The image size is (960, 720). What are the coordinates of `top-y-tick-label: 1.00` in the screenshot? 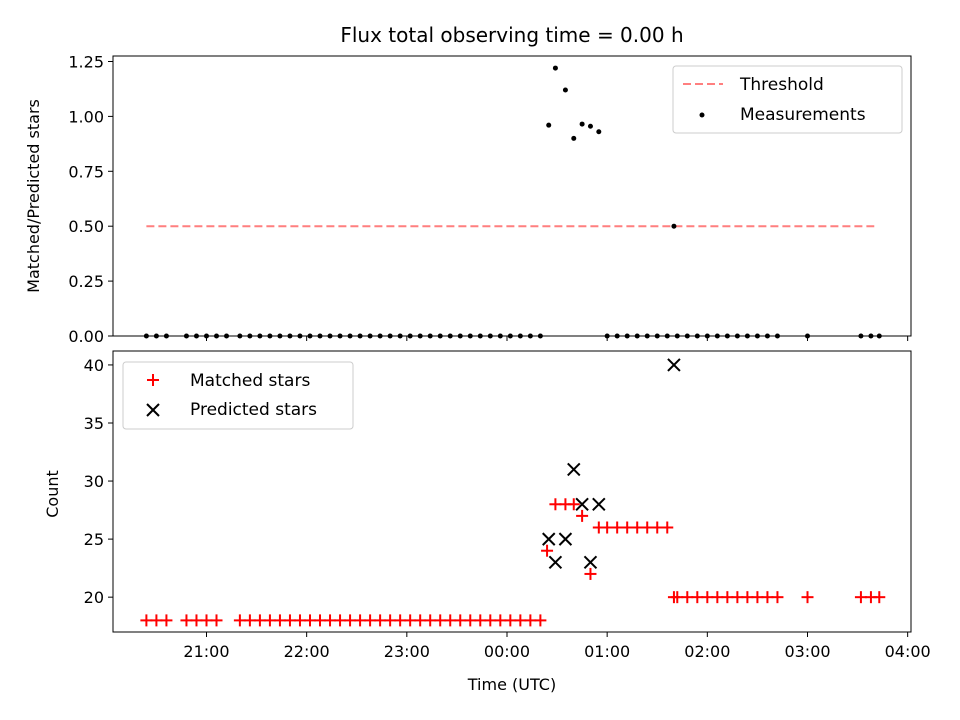 It's located at (86, 116).